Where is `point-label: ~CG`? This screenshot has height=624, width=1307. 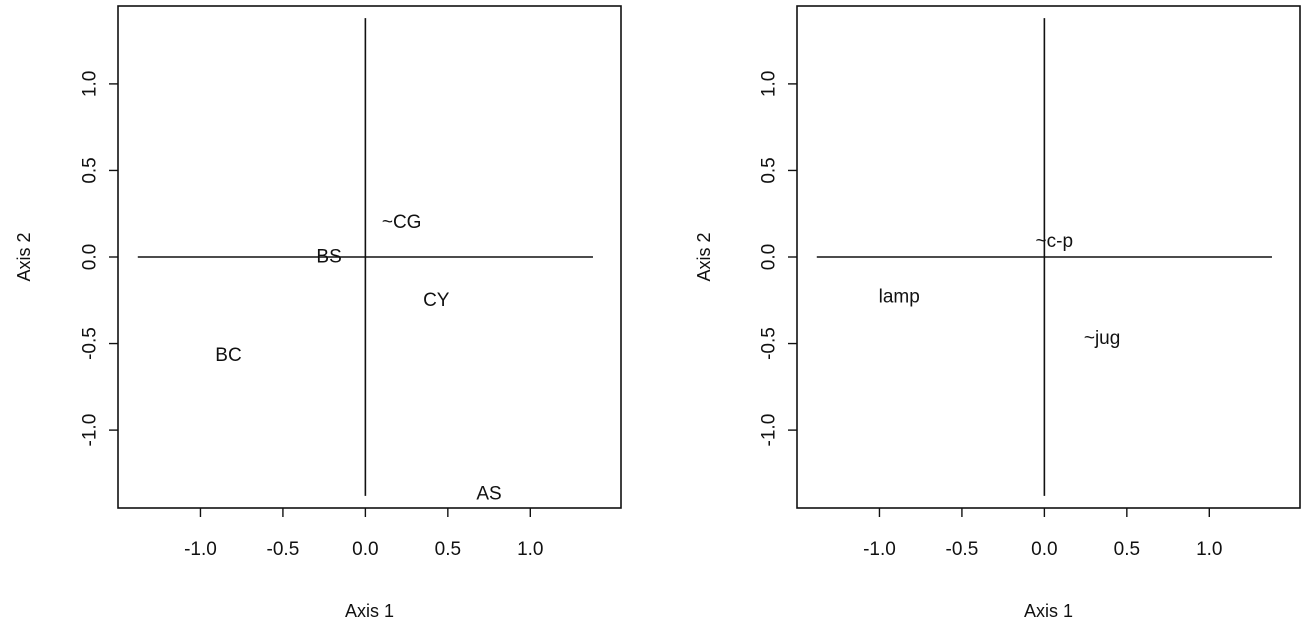
point-label: ~CG is located at coordinates (402, 222).